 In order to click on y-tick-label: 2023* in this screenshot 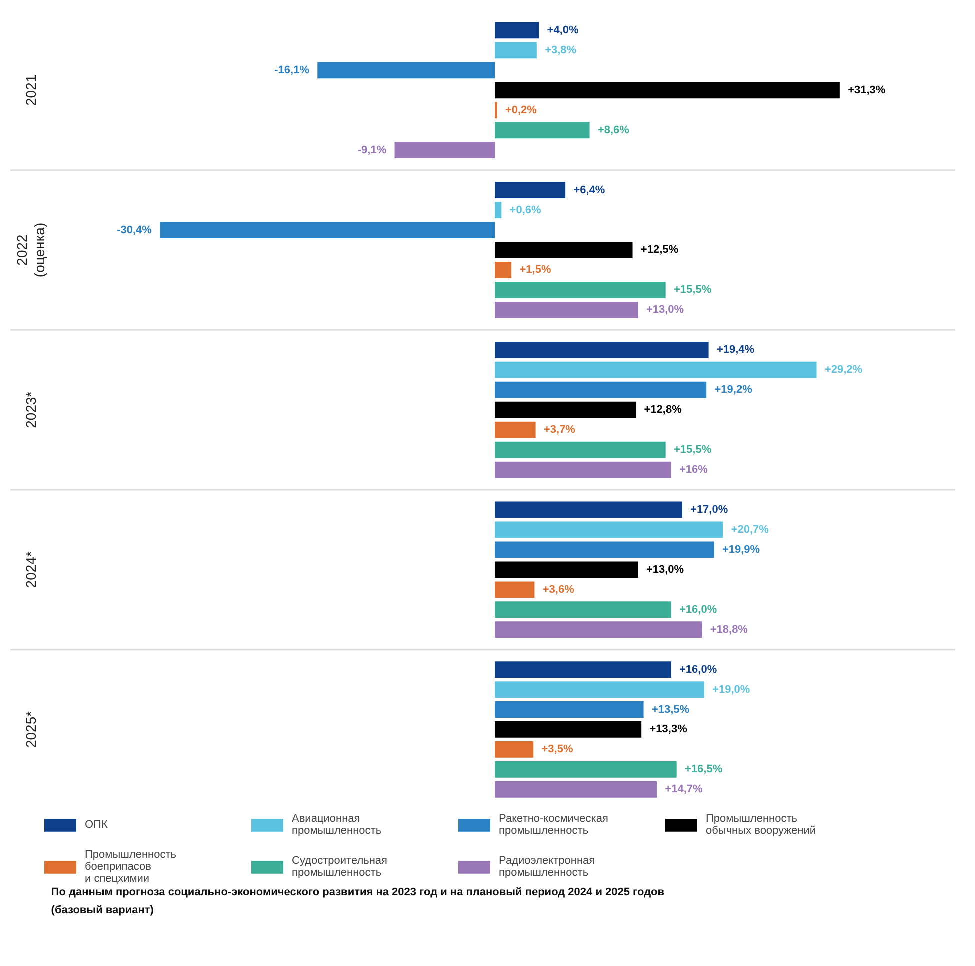, I will do `click(30, 409)`.